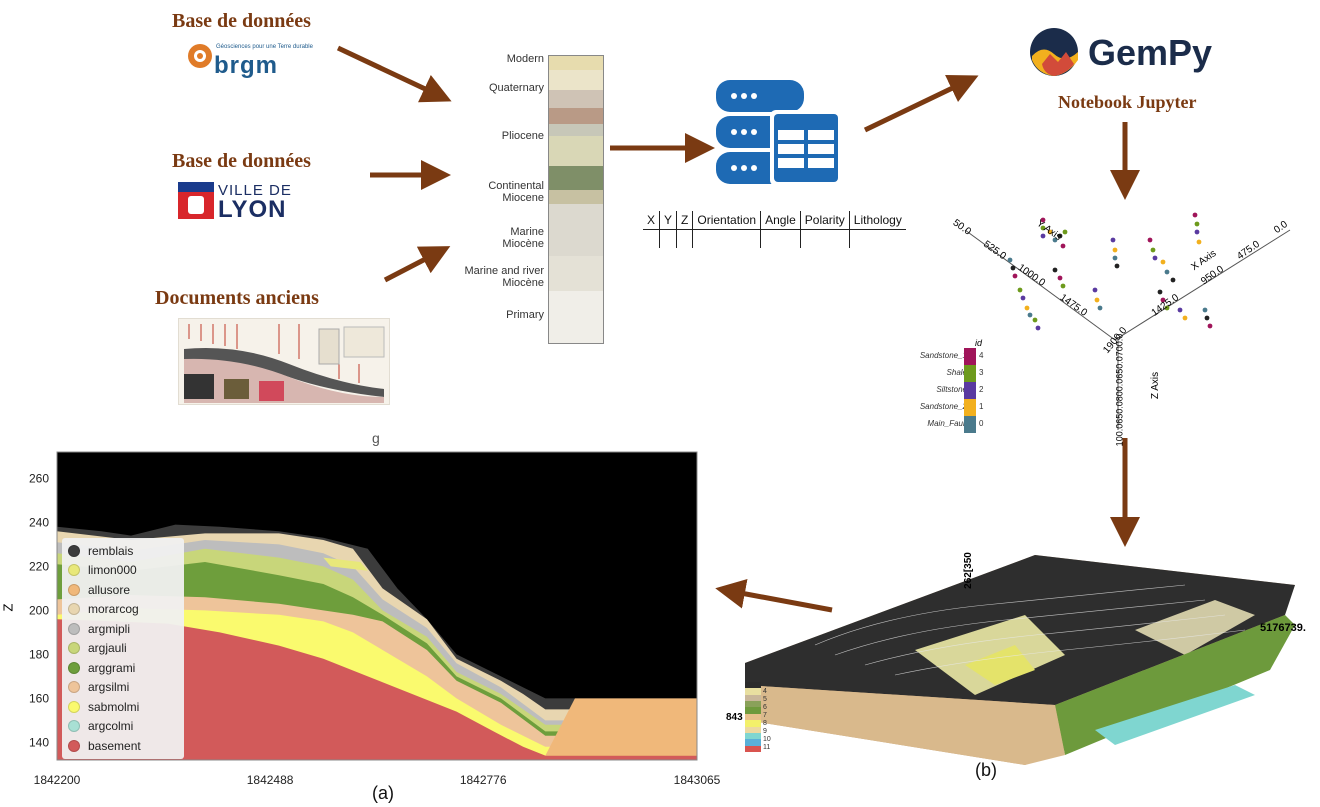 This screenshot has width=1320, height=807. Describe the element at coordinates (950, 356) in the screenshot. I see `id-legend-item: Sandstone_1 4` at that location.